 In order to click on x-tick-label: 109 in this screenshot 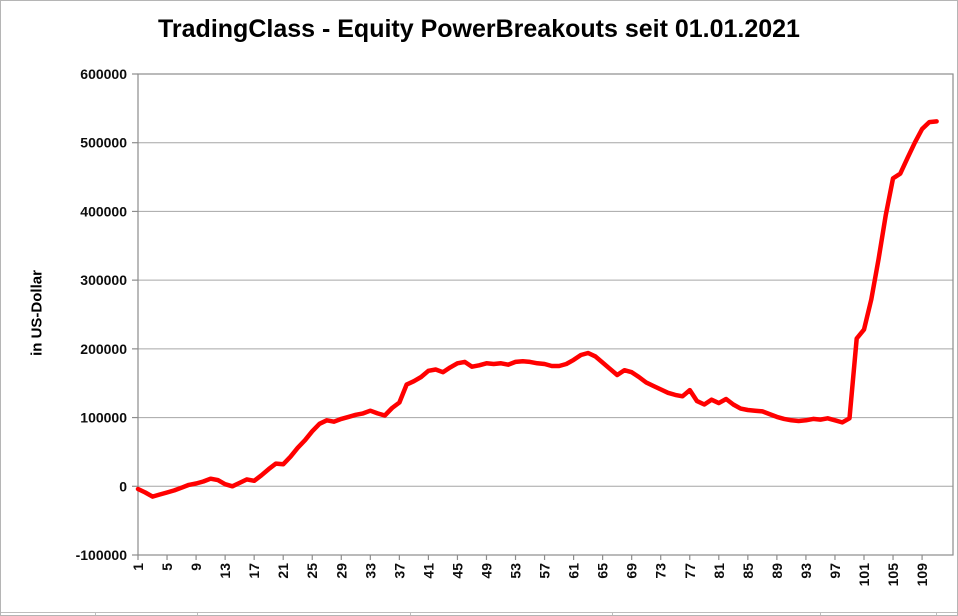, I will do `click(922, 575)`.